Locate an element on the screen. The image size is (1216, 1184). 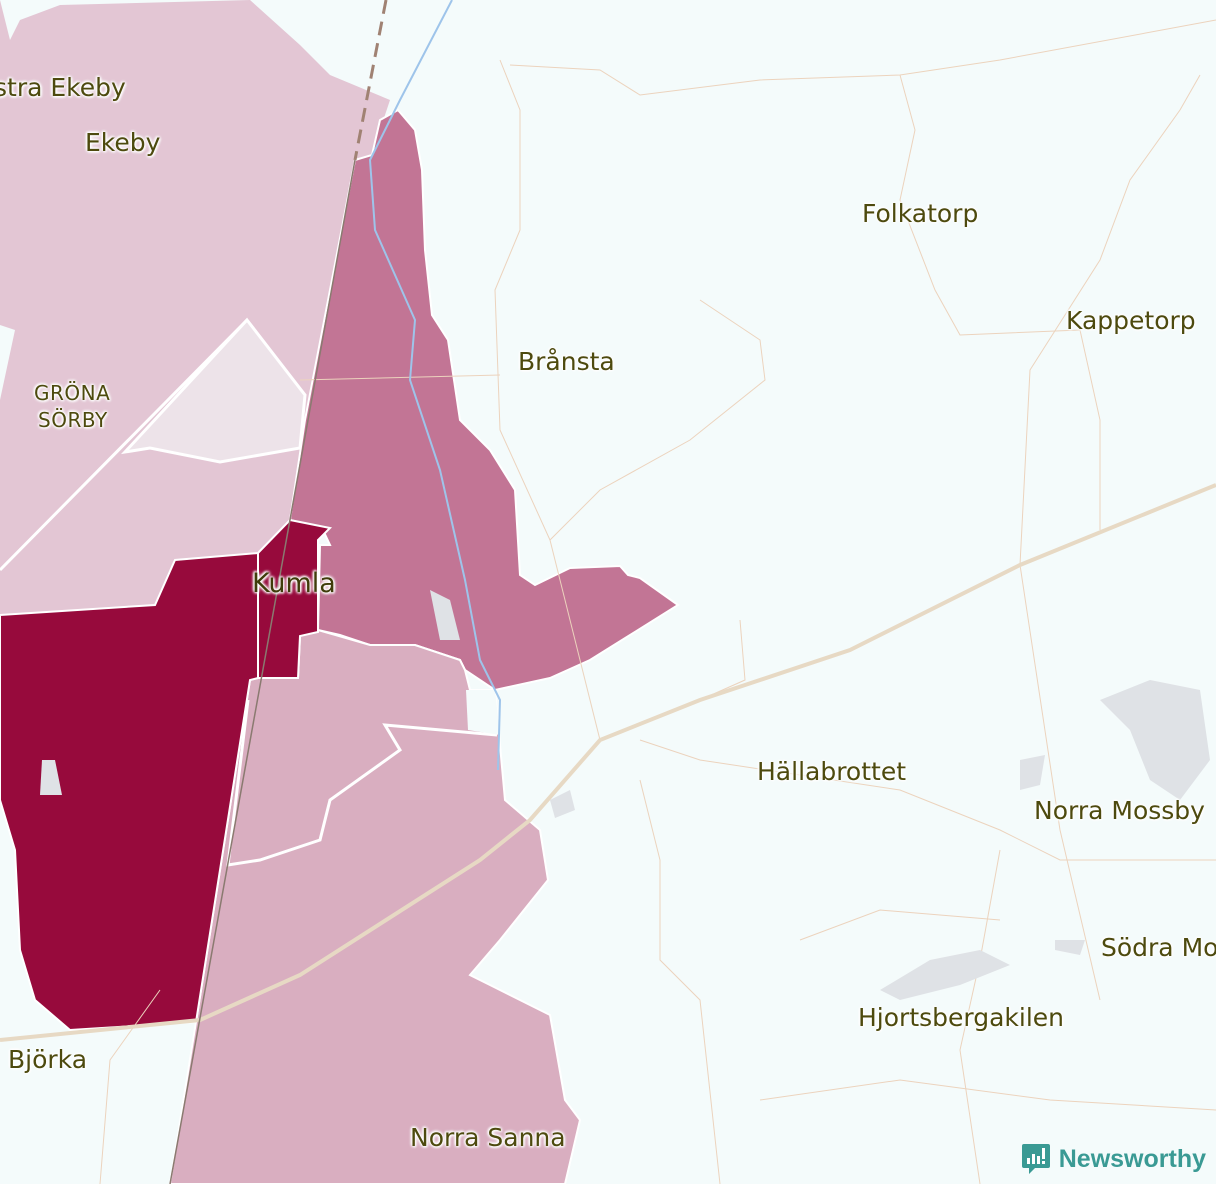
place-label: Kappetorp is located at coordinates (1131, 320).